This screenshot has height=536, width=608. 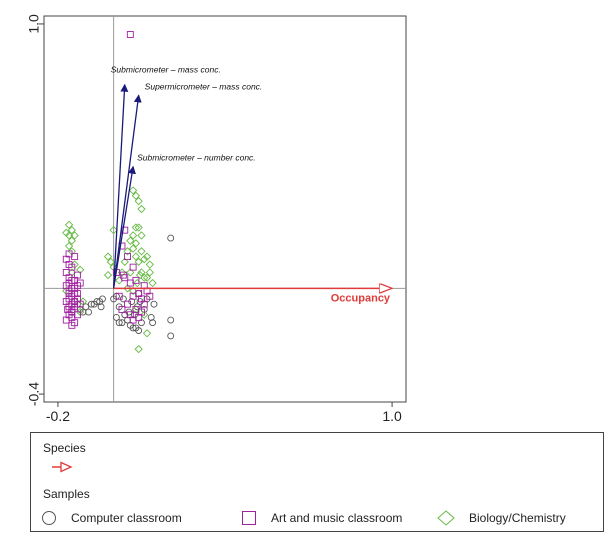 I want to click on x-tick-label: -0.2, so click(x=58, y=416).